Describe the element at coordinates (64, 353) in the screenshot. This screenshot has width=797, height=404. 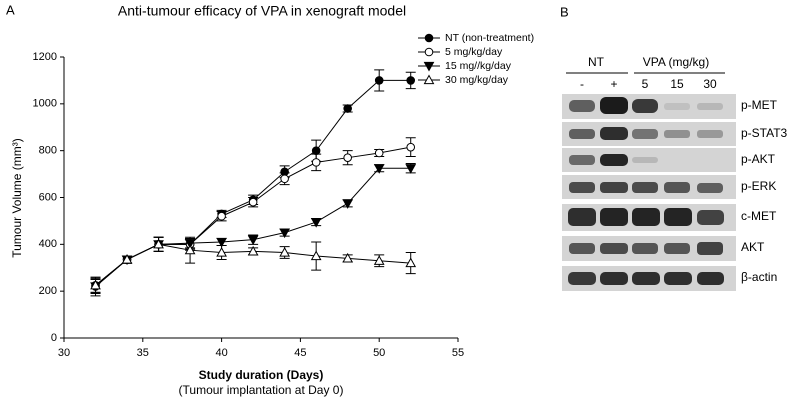
I see `x-tick-label: 30` at that location.